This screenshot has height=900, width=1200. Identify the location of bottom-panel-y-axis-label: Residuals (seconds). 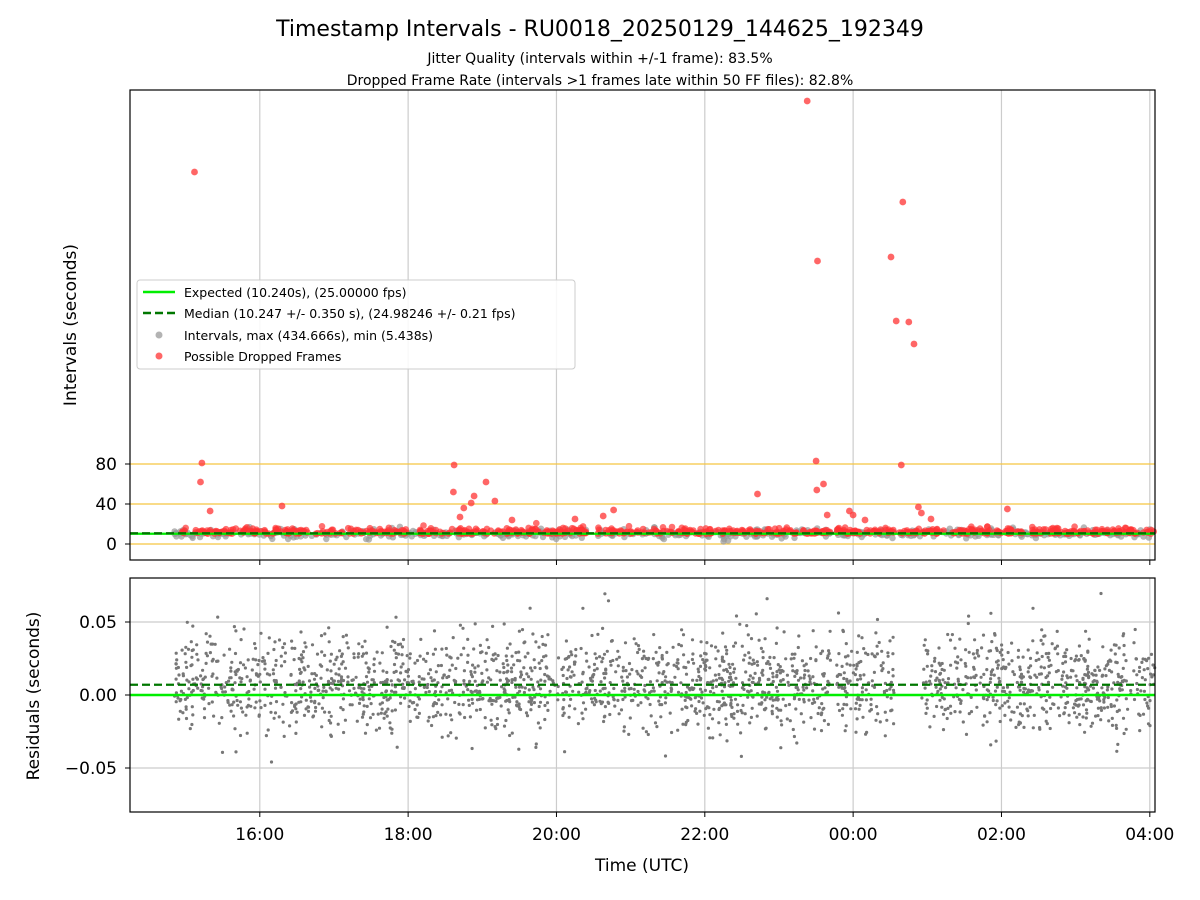
(34, 696).